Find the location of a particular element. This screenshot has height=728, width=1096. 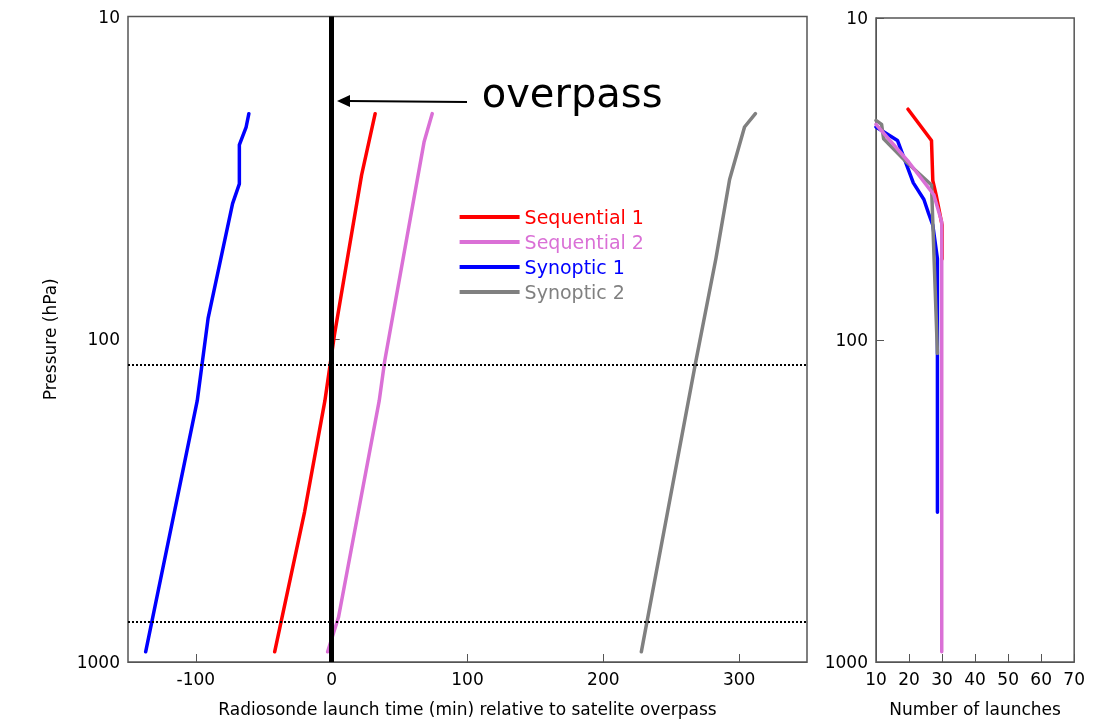

x-tick-label: 0 is located at coordinates (332, 678).